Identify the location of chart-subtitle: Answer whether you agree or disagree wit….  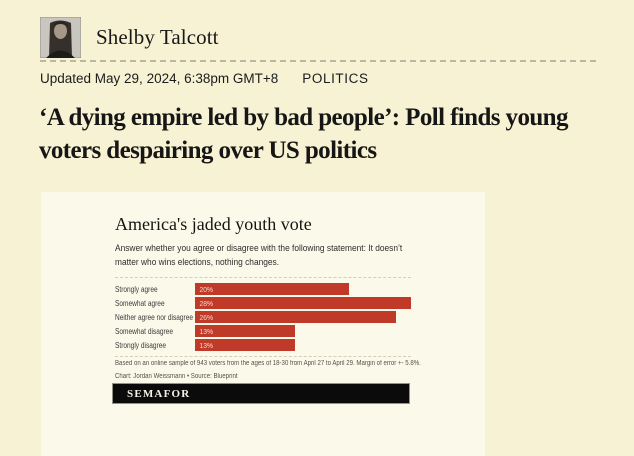
(259, 255).